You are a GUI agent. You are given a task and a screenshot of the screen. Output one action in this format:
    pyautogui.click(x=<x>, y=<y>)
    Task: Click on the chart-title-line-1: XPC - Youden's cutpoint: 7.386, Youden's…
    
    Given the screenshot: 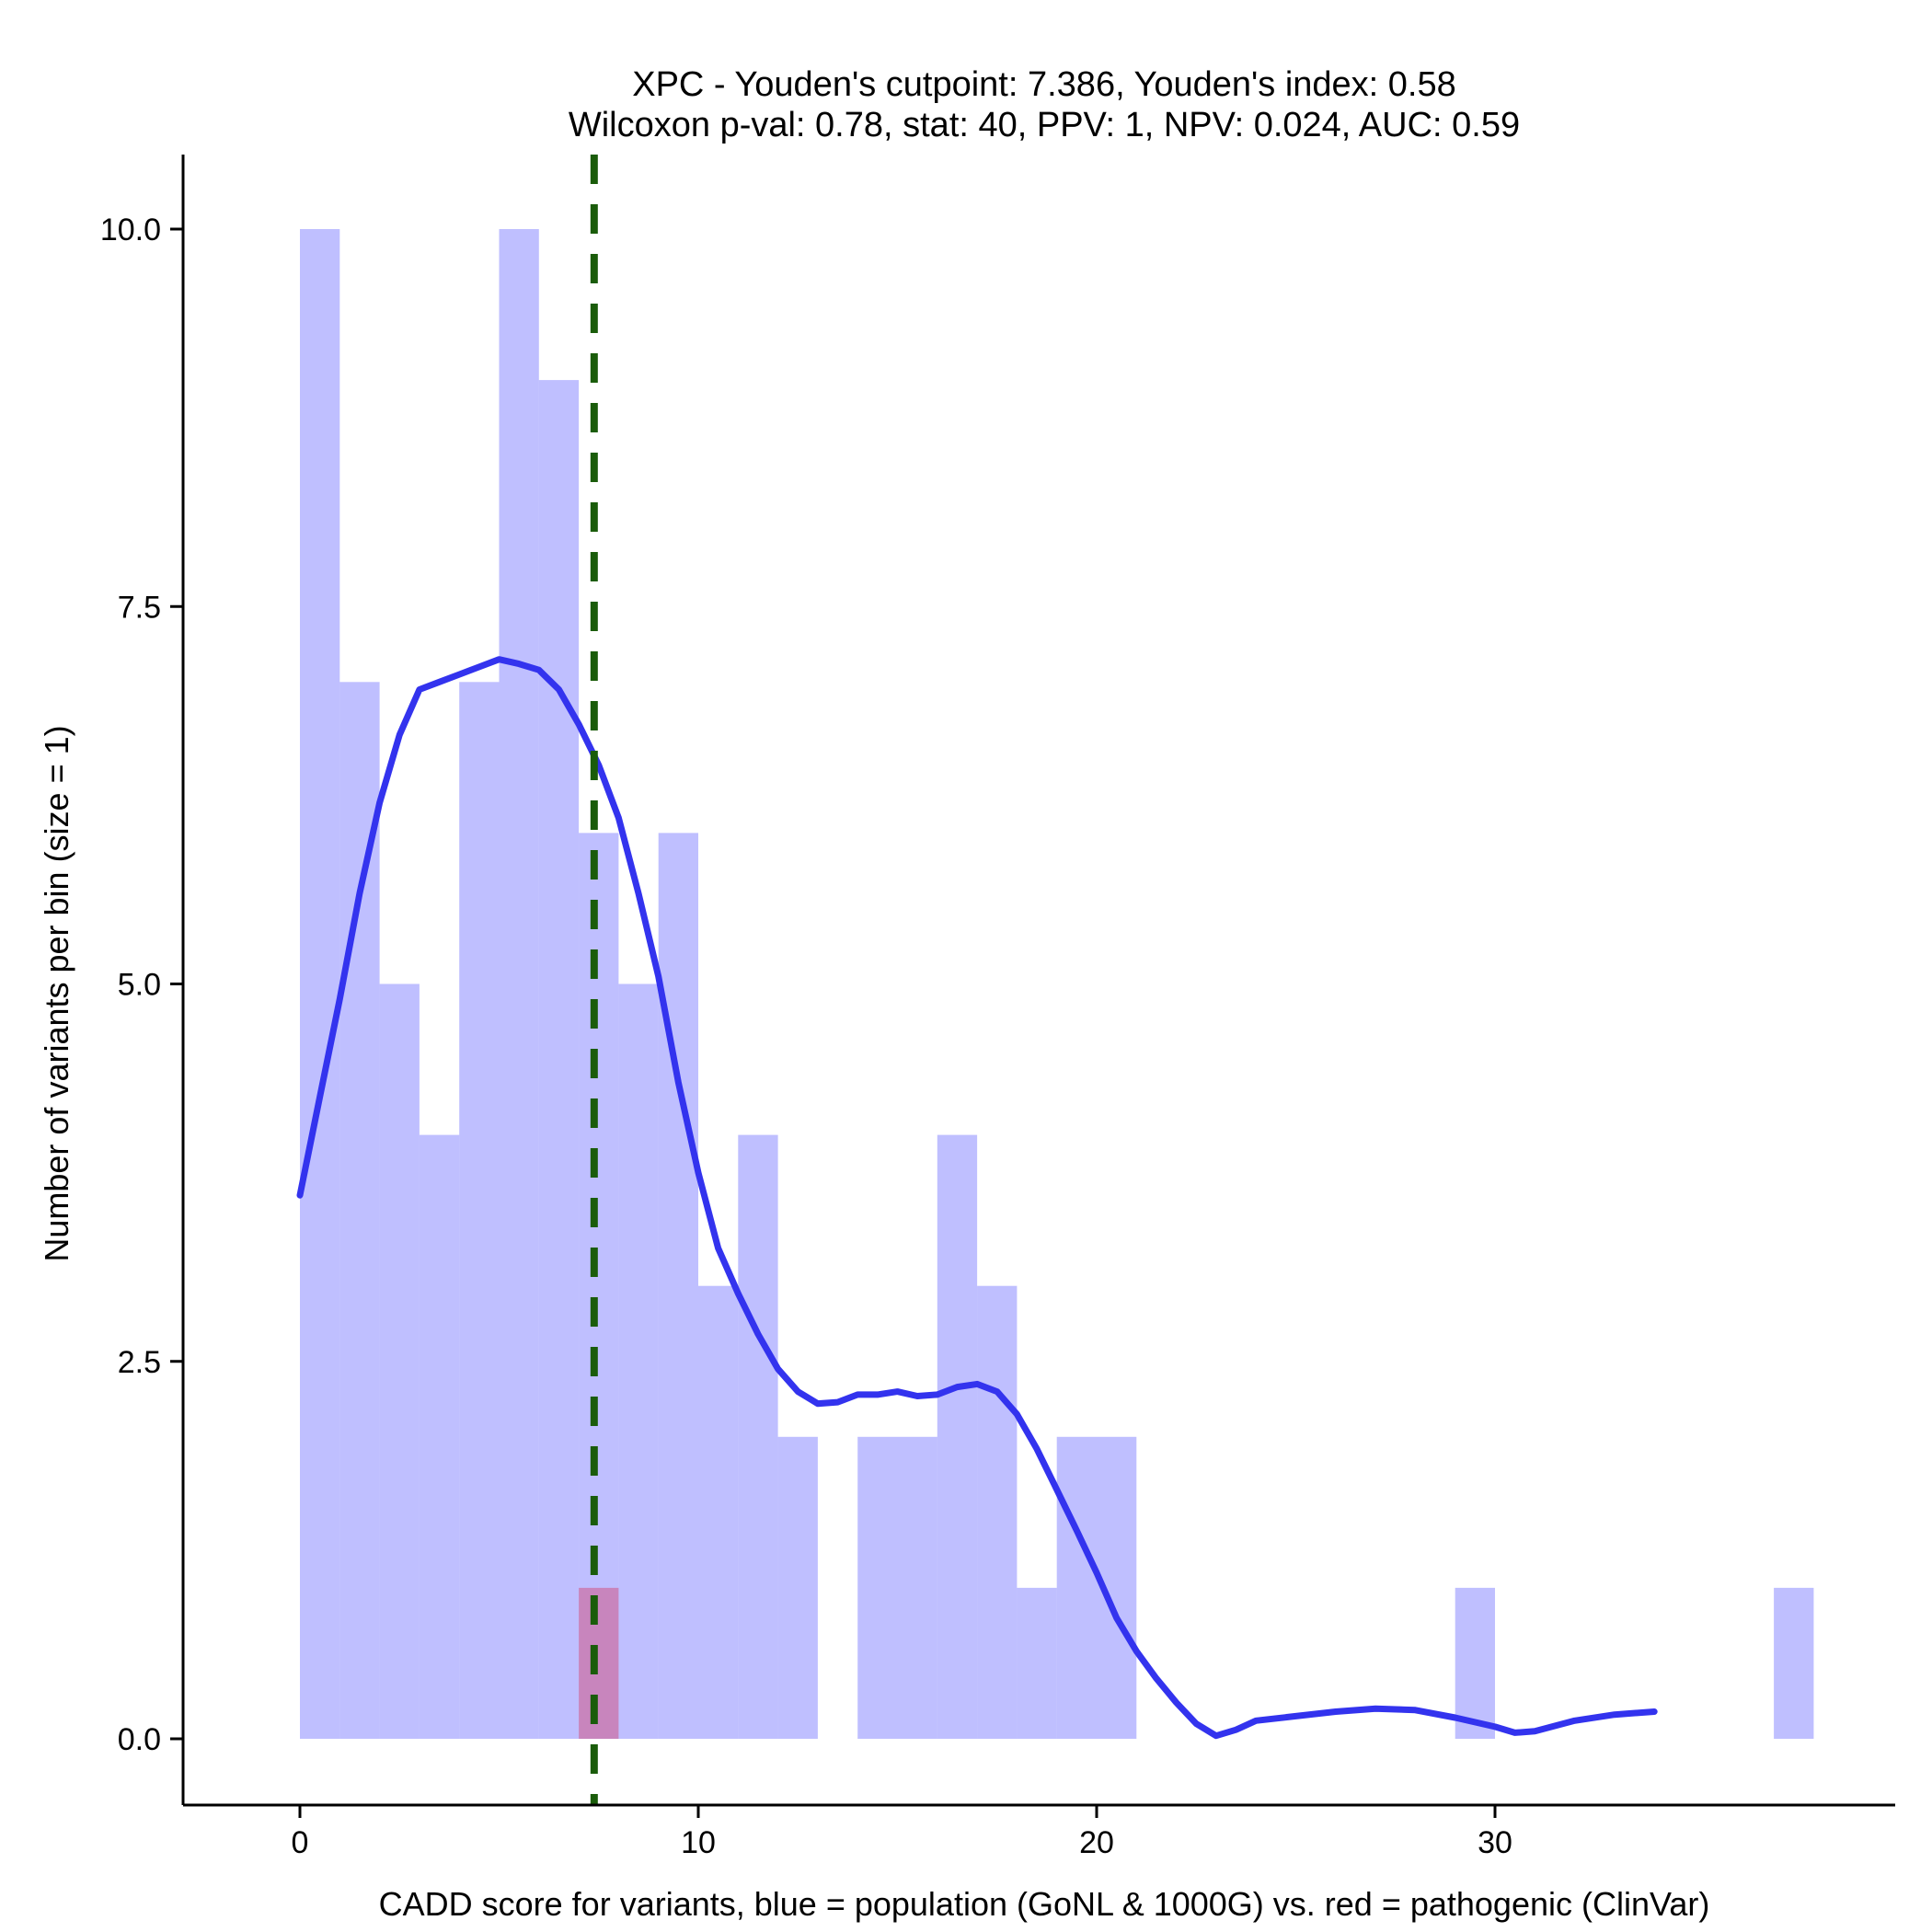 What is the action you would take?
    pyautogui.click(x=1044, y=84)
    